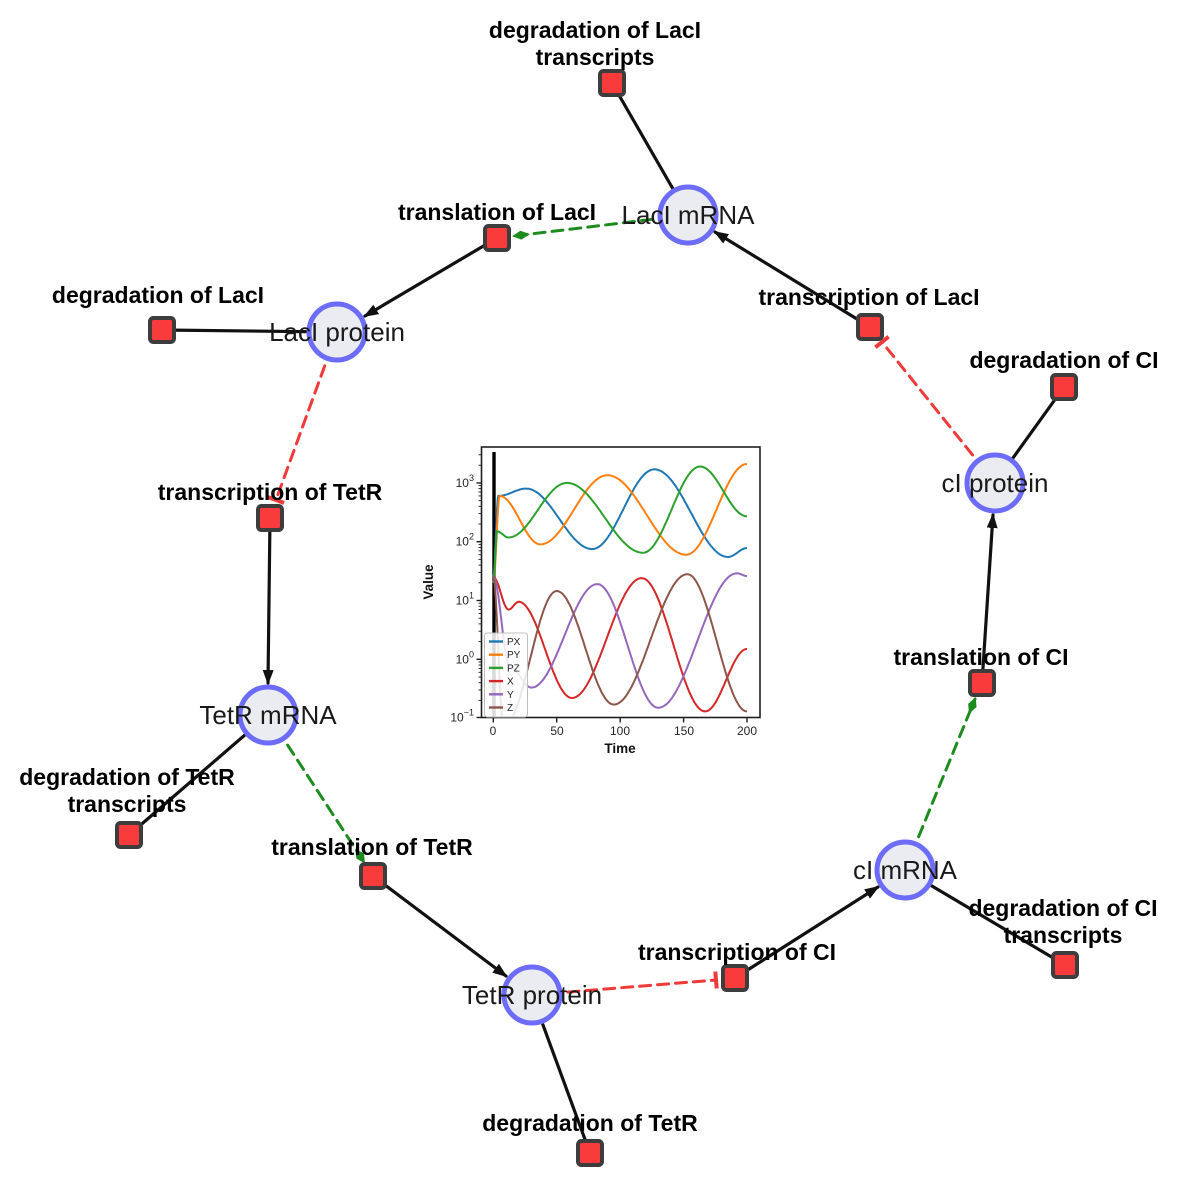 The height and width of the screenshot is (1200, 1189). Describe the element at coordinates (129, 835) in the screenshot. I see `reaction-node-degradation-of-tetr-transcripts` at that location.